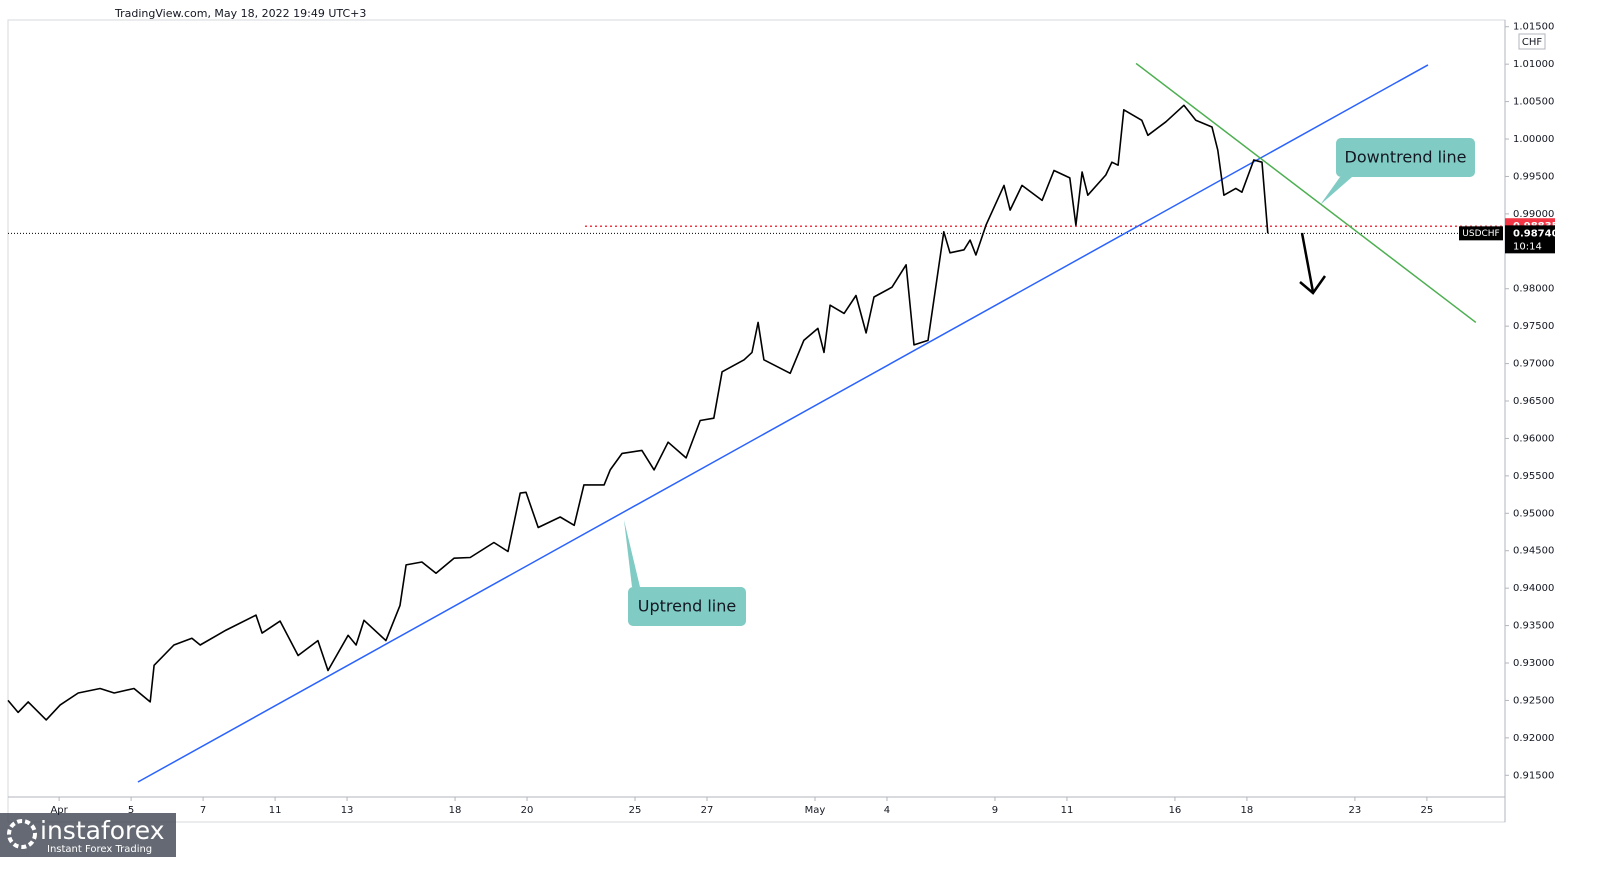 This screenshot has width=1600, height=875. I want to click on callout-label: Downtrend line, so click(1406, 157).